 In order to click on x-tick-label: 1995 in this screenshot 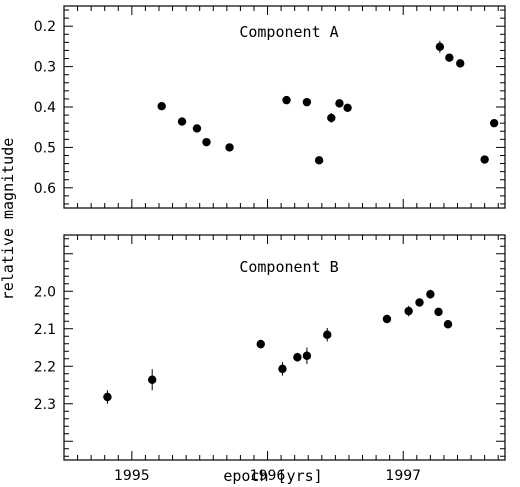, I will do `click(132, 476)`.